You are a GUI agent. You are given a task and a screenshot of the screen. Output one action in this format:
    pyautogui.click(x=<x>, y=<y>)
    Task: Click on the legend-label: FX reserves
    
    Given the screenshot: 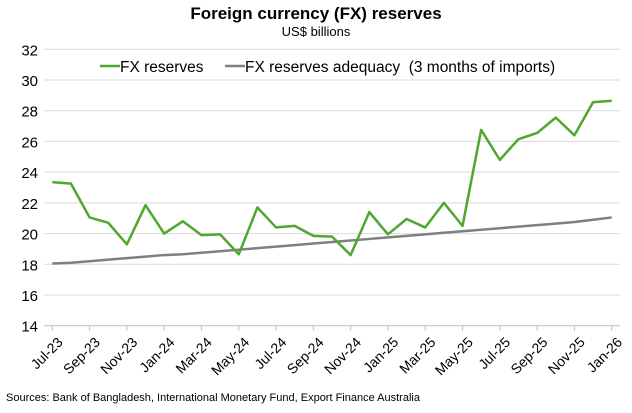 What is the action you would take?
    pyautogui.click(x=162, y=67)
    